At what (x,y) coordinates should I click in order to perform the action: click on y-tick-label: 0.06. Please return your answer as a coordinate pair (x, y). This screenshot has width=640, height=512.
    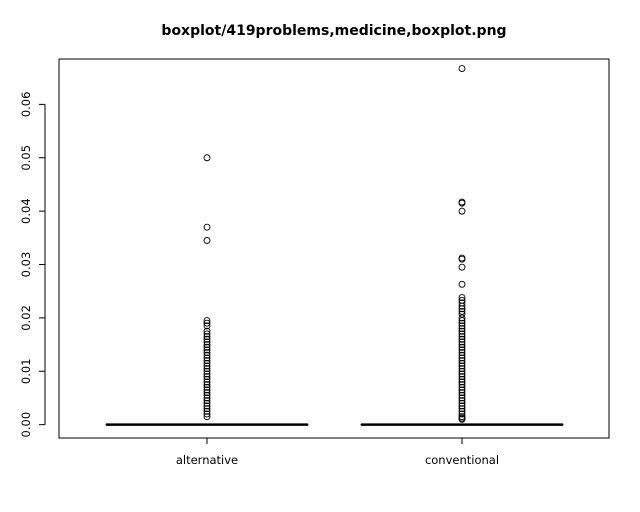
    Looking at the image, I should click on (26, 105).